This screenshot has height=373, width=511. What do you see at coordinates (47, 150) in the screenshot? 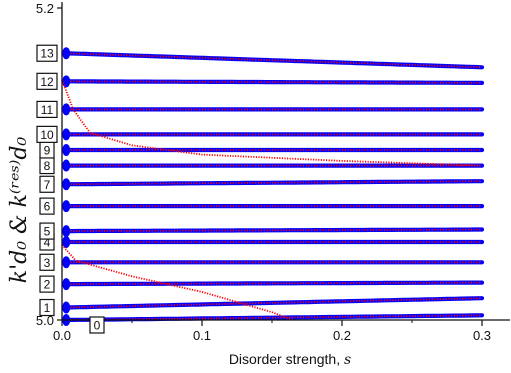
I see `mode-label-9: 9` at bounding box center [47, 150].